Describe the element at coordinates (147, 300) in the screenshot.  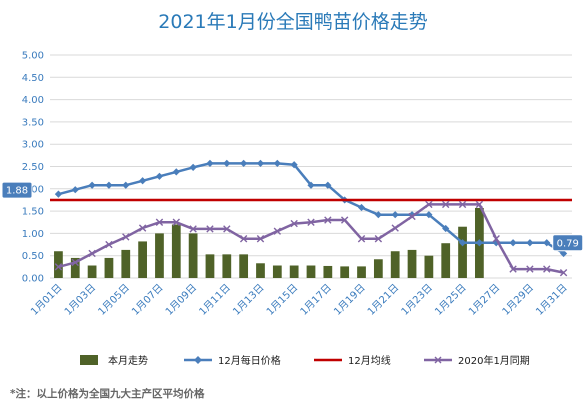
I see `x-tick-label: 1月07日` at that location.